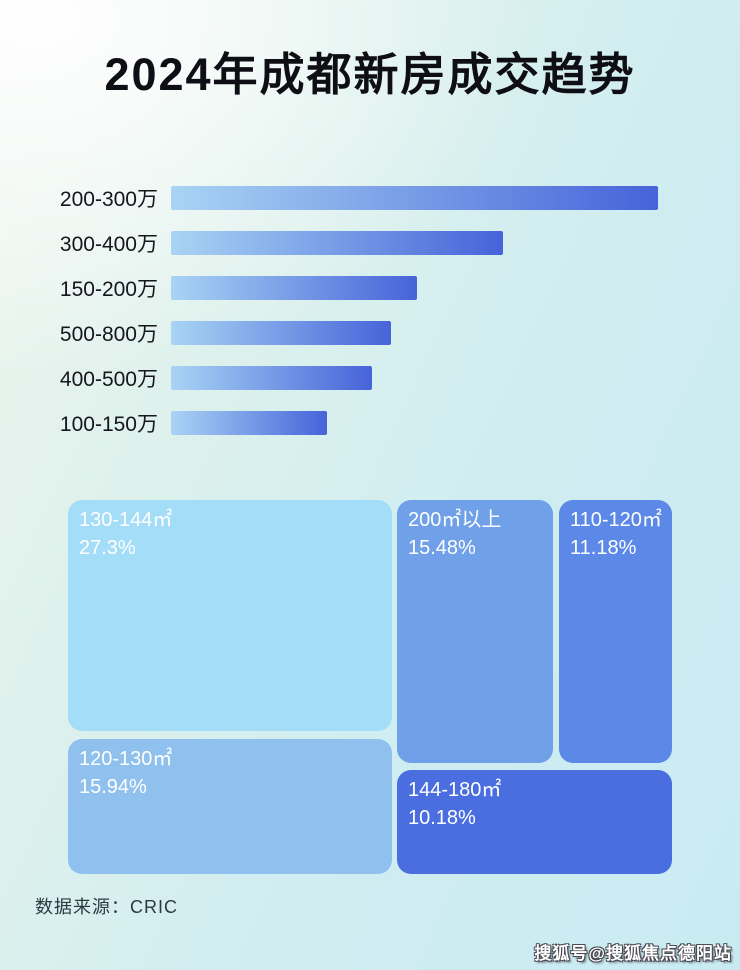 This screenshot has height=970, width=740. I want to click on watermark: 搜狐号@搜狐焦点德阳站, so click(633, 953).